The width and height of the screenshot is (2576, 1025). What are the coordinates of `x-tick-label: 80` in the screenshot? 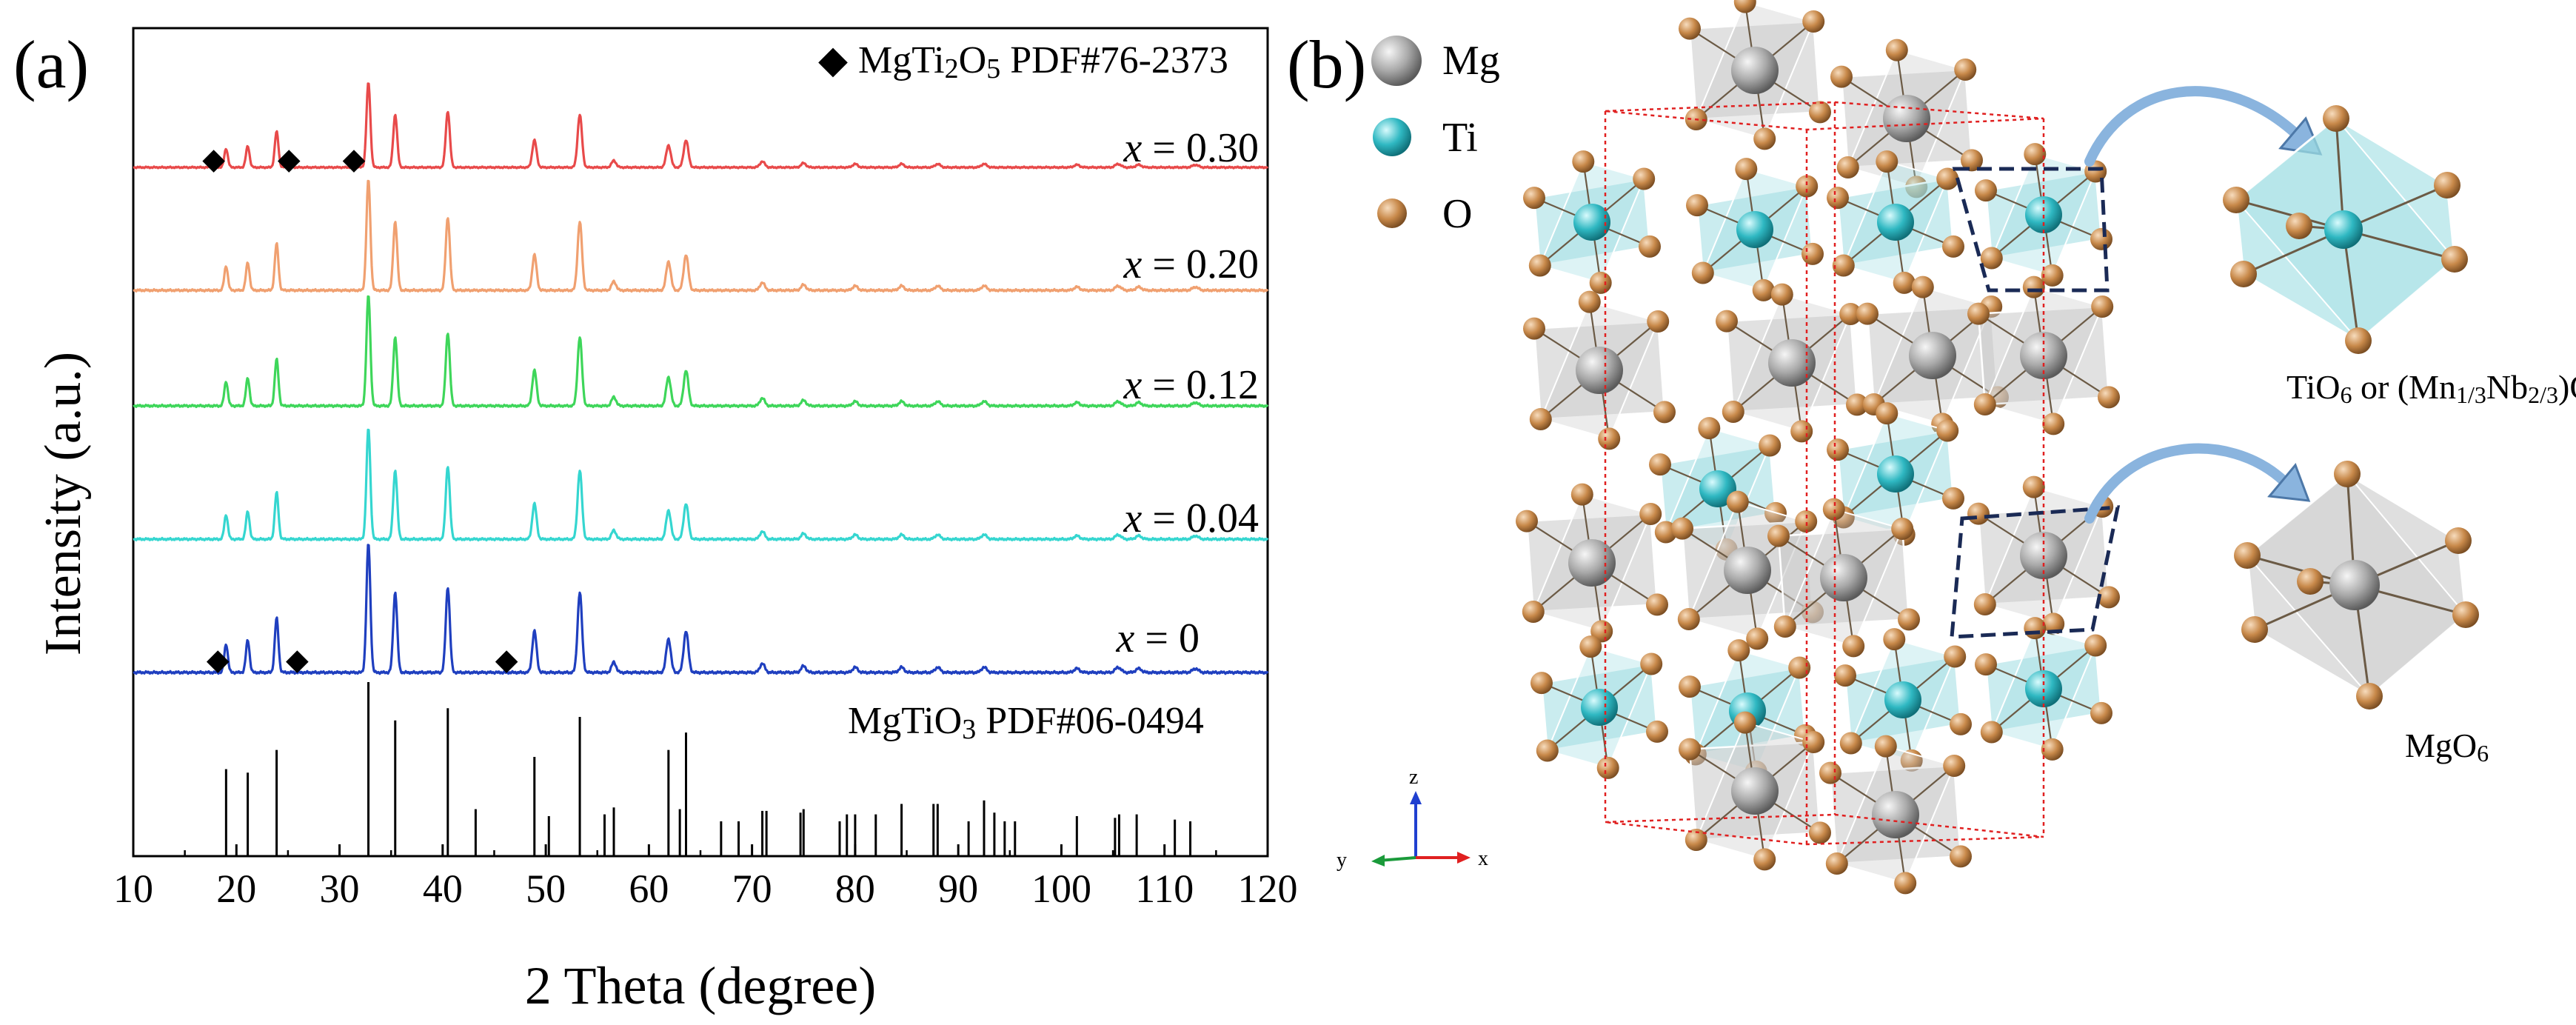 It's located at (855, 889).